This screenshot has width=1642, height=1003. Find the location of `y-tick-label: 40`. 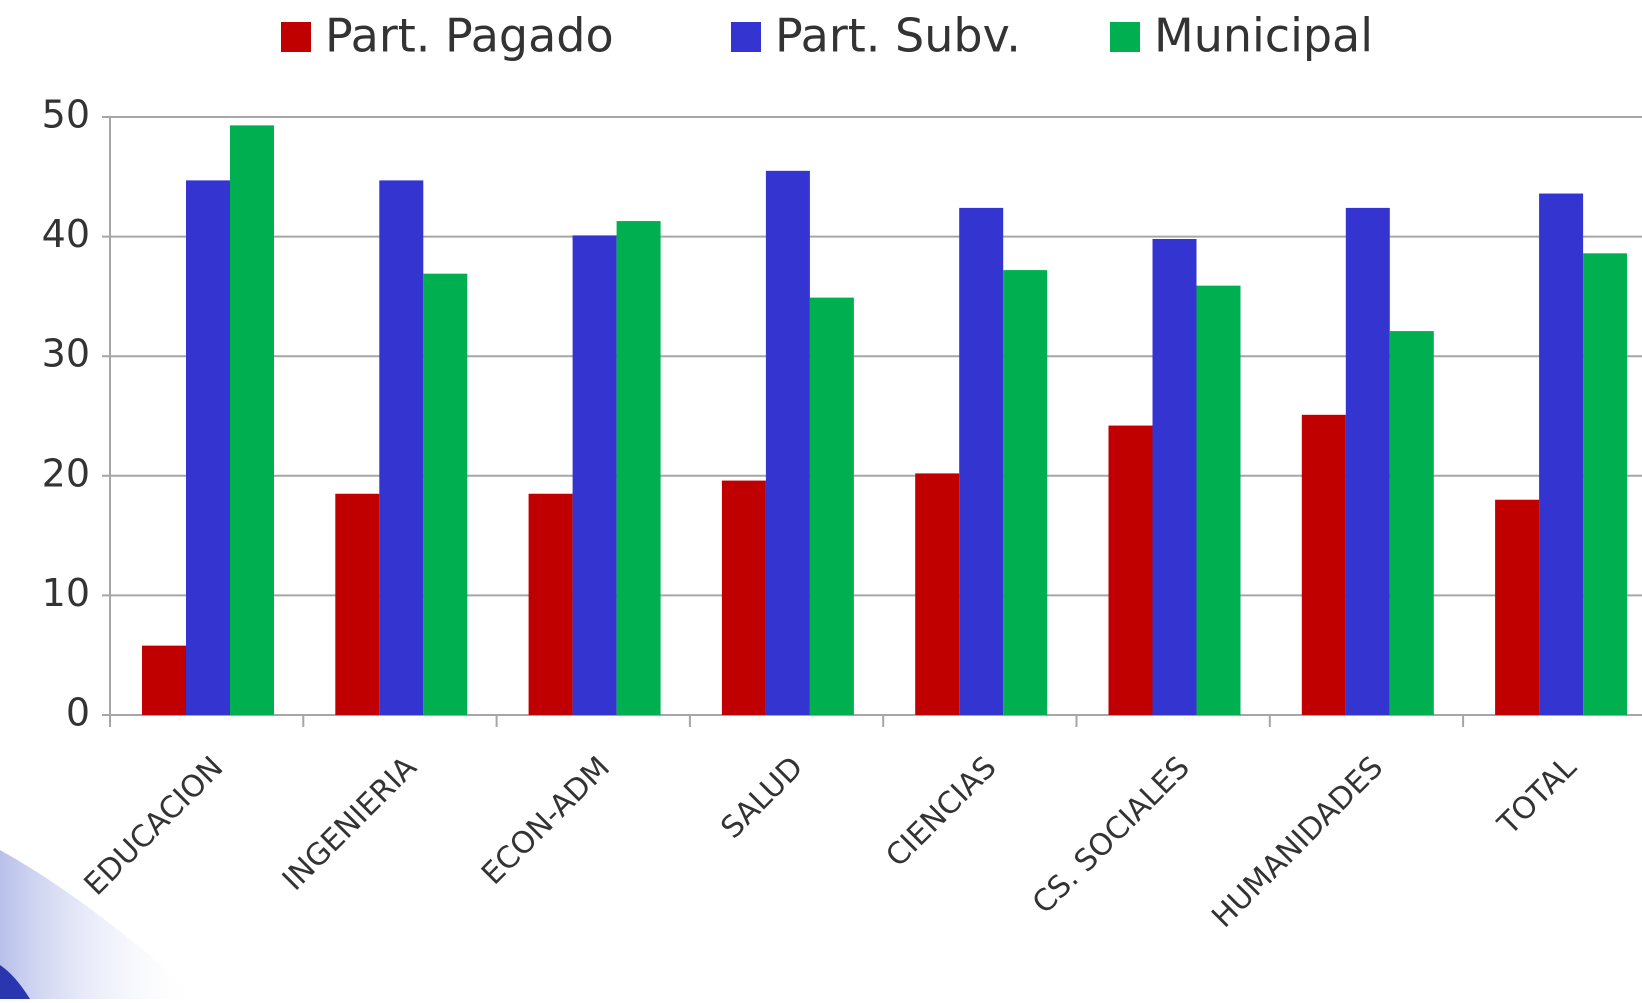

y-tick-label: 40 is located at coordinates (66, 234).